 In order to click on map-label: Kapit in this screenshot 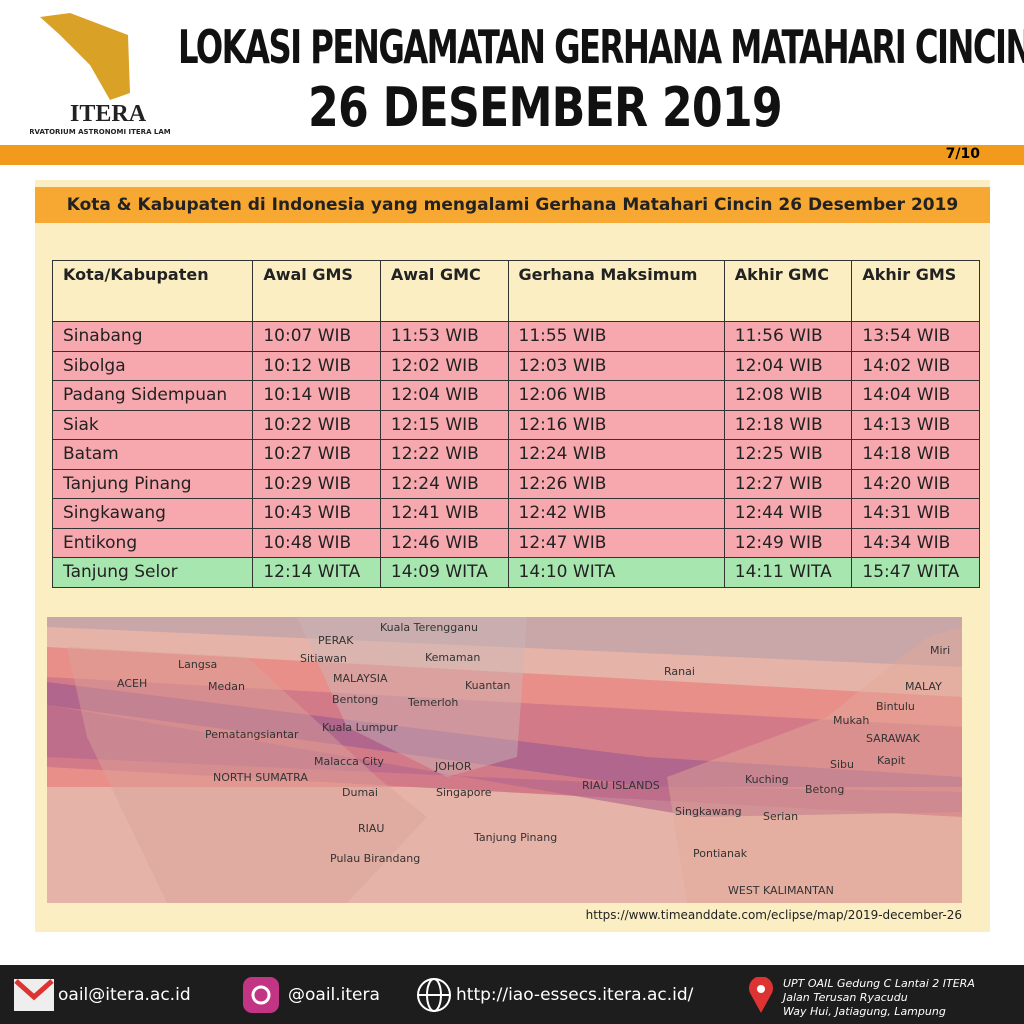, I will do `click(891, 760)`.